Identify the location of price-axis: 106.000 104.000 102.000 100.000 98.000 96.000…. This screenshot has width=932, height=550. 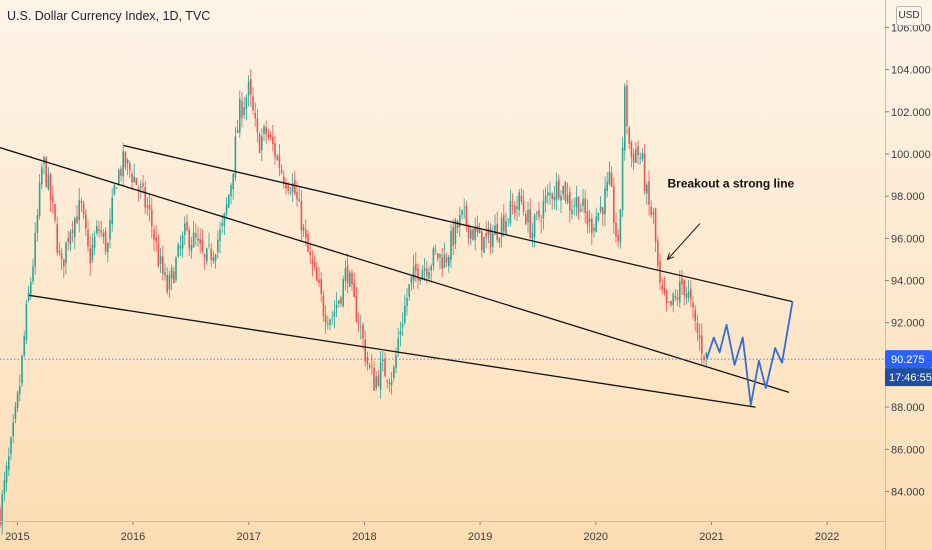
(908, 260).